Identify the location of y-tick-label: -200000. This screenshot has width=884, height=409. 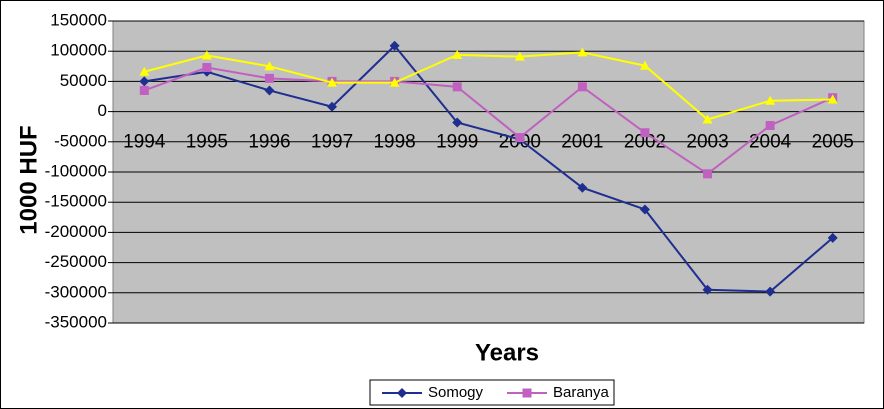
(76, 231).